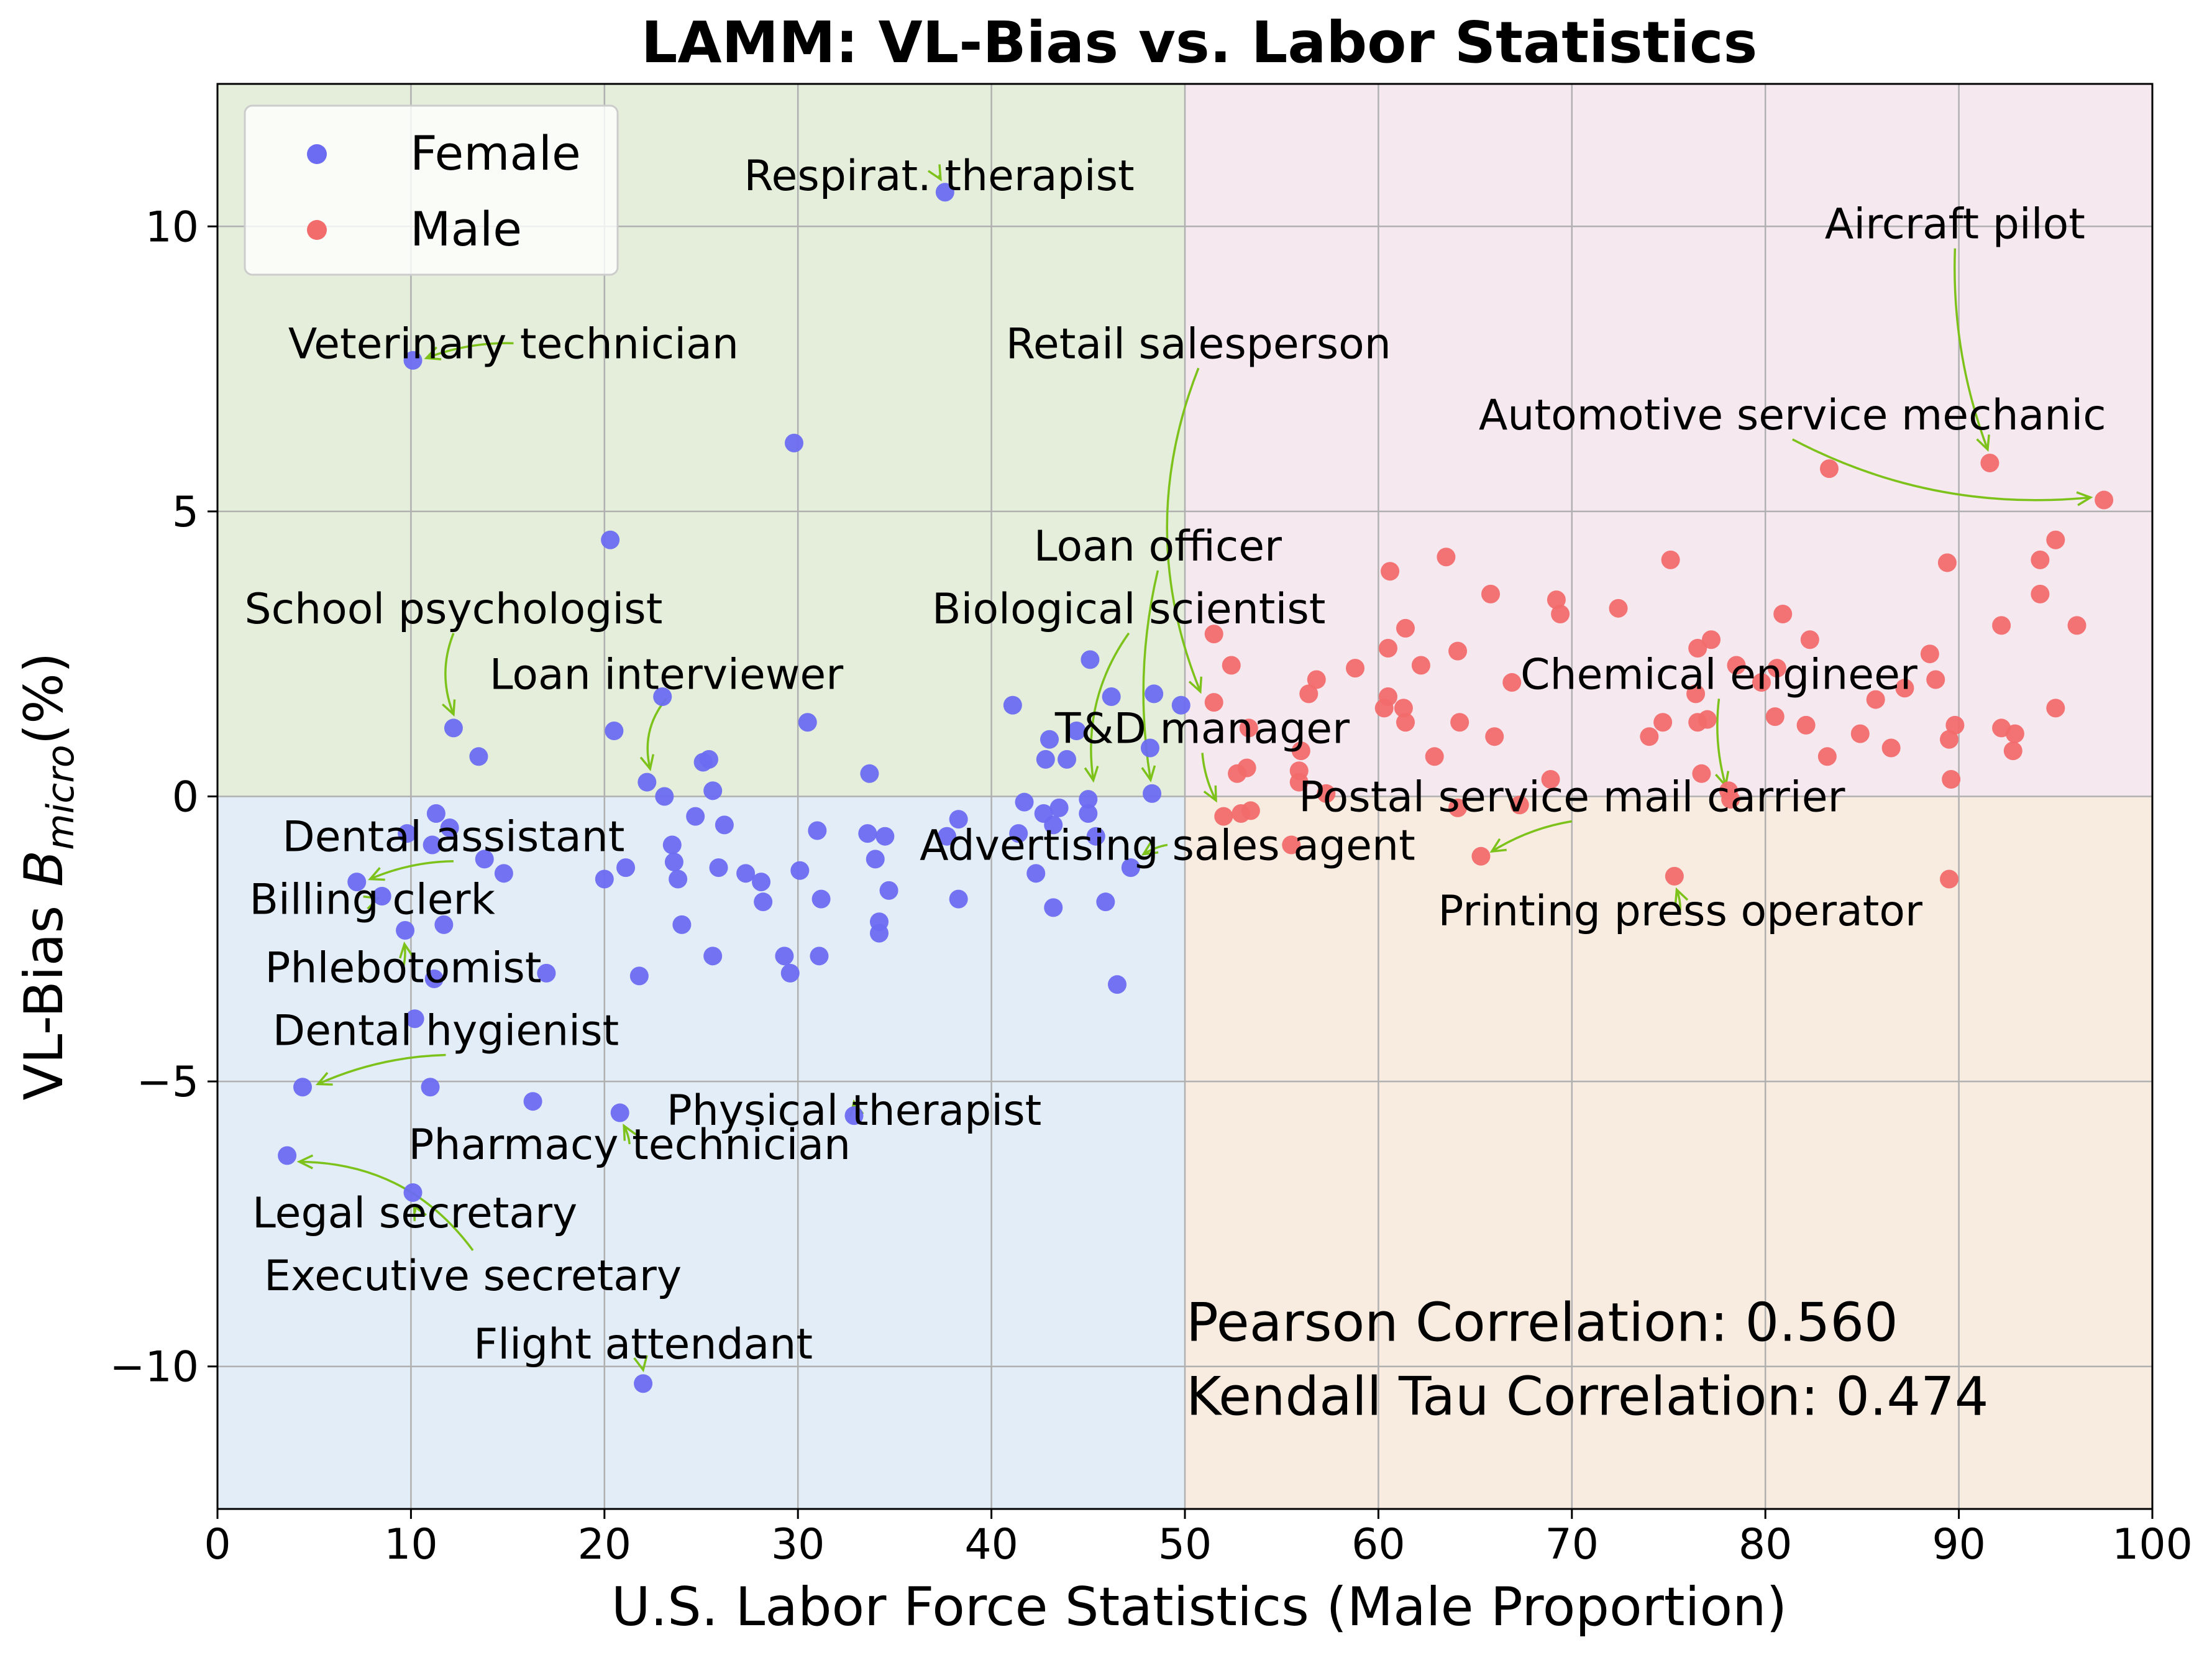  I want to click on y-axis-label-main: VL-Bias, so click(44, 1003).